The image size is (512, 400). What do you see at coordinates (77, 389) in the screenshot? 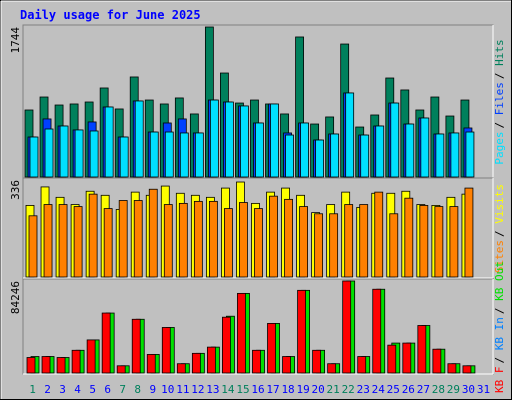
I see `x-tick-label: 4` at bounding box center [77, 389].